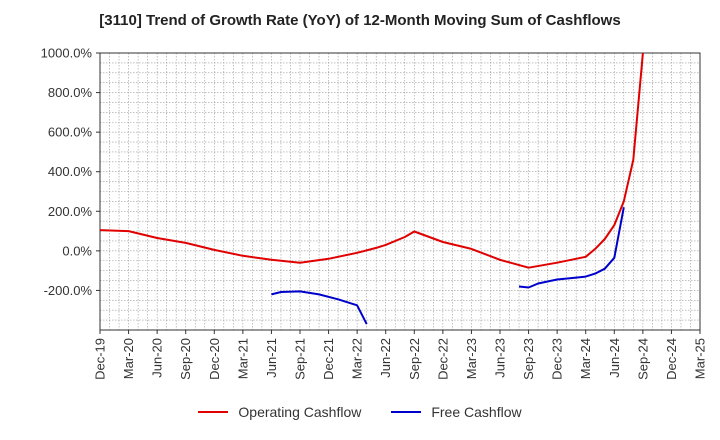 The height and width of the screenshot is (440, 720). I want to click on x-tick-label: Sep-20, so click(185, 359).